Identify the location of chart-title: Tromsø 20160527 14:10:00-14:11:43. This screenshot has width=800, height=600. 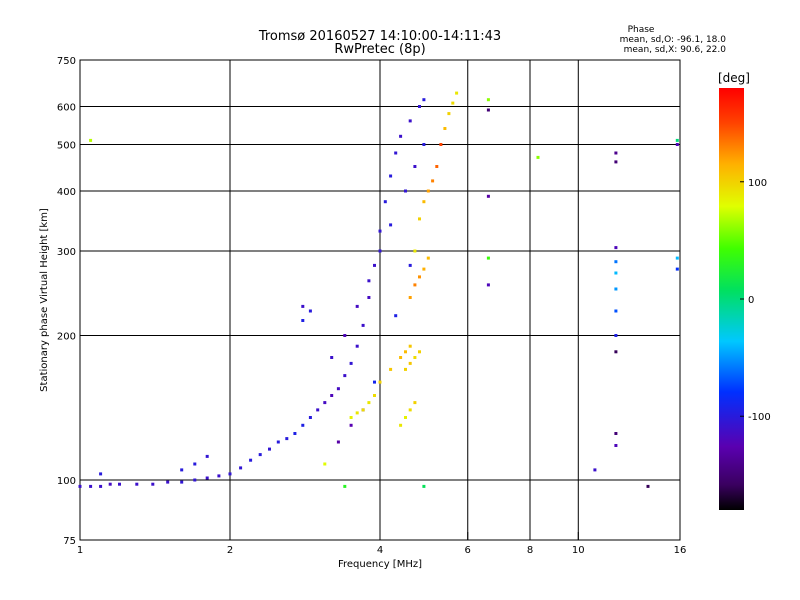
(379, 36).